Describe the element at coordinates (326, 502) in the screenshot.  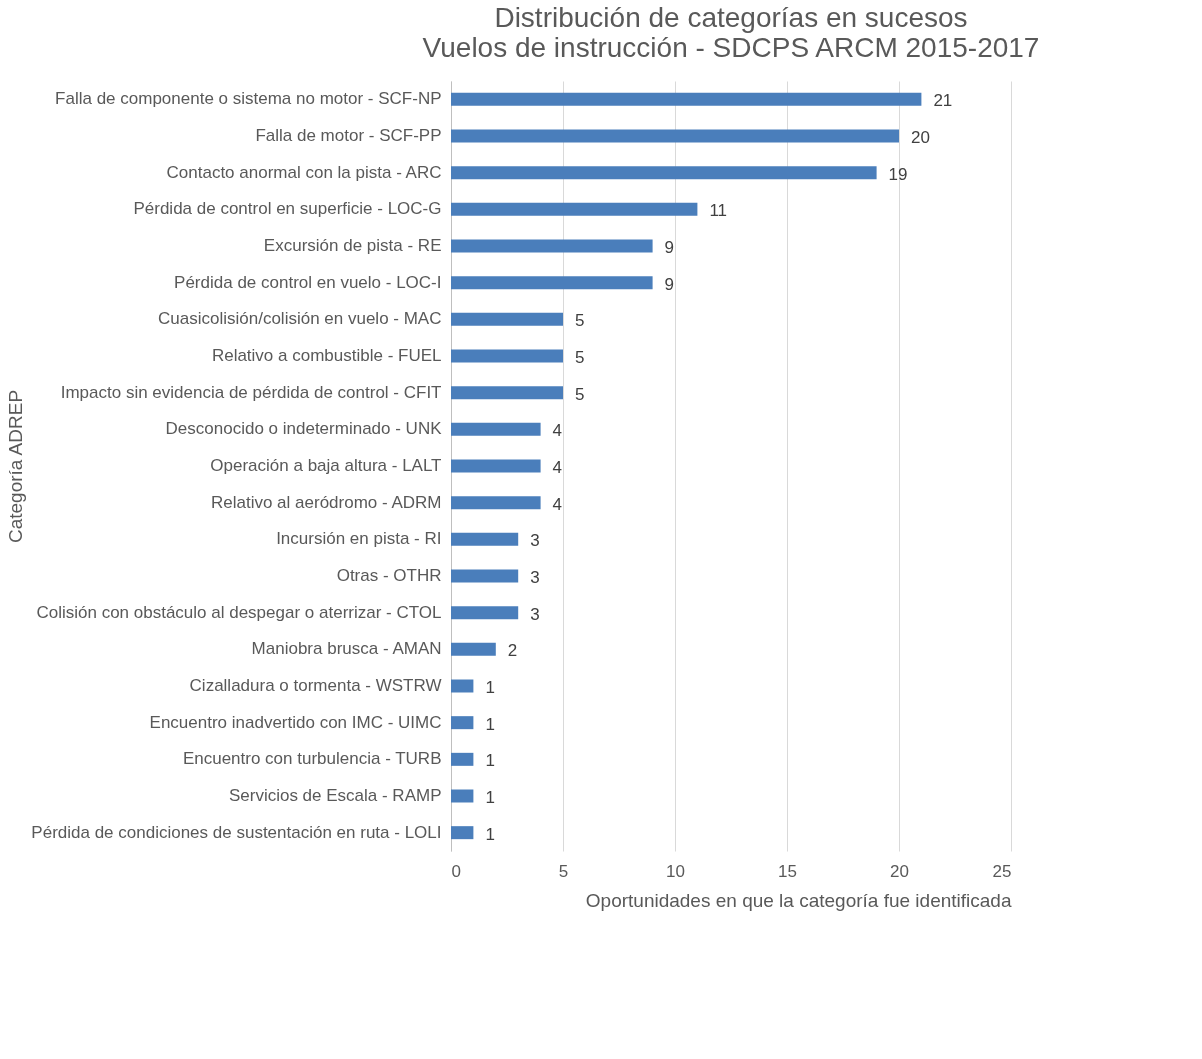
I see `y-tick-label: Relativo al aeródromo - ADRM` at that location.